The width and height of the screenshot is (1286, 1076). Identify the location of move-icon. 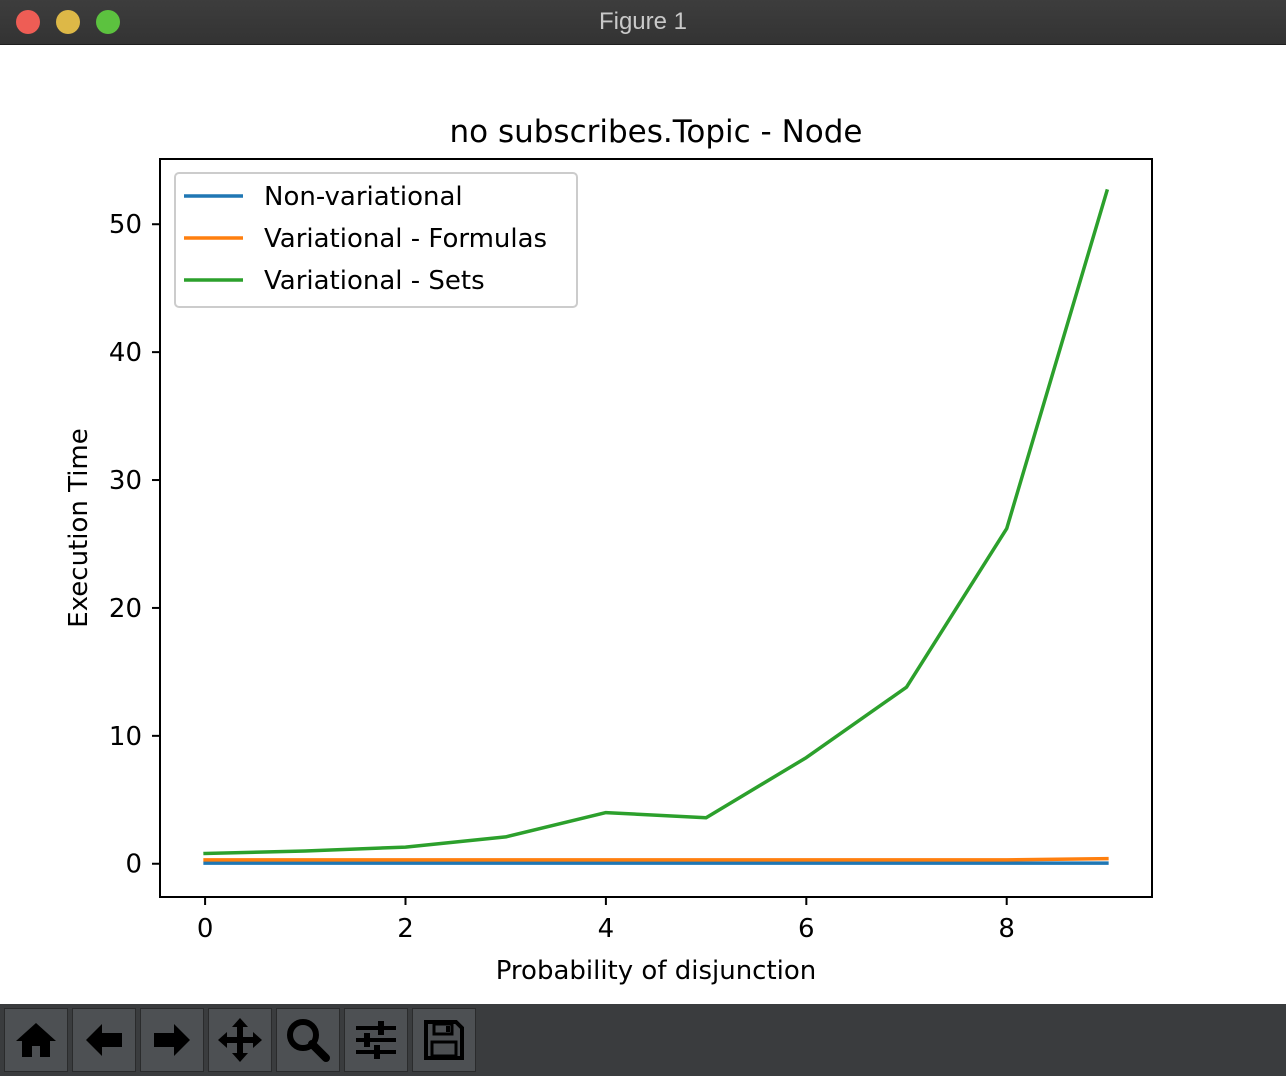
(240, 1040).